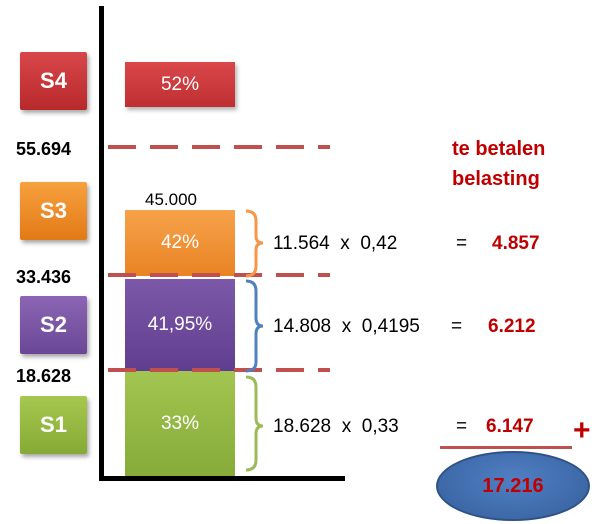 The height and width of the screenshot is (524, 615). What do you see at coordinates (44, 376) in the screenshot?
I see `threshold-18628: 18.628` at bounding box center [44, 376].